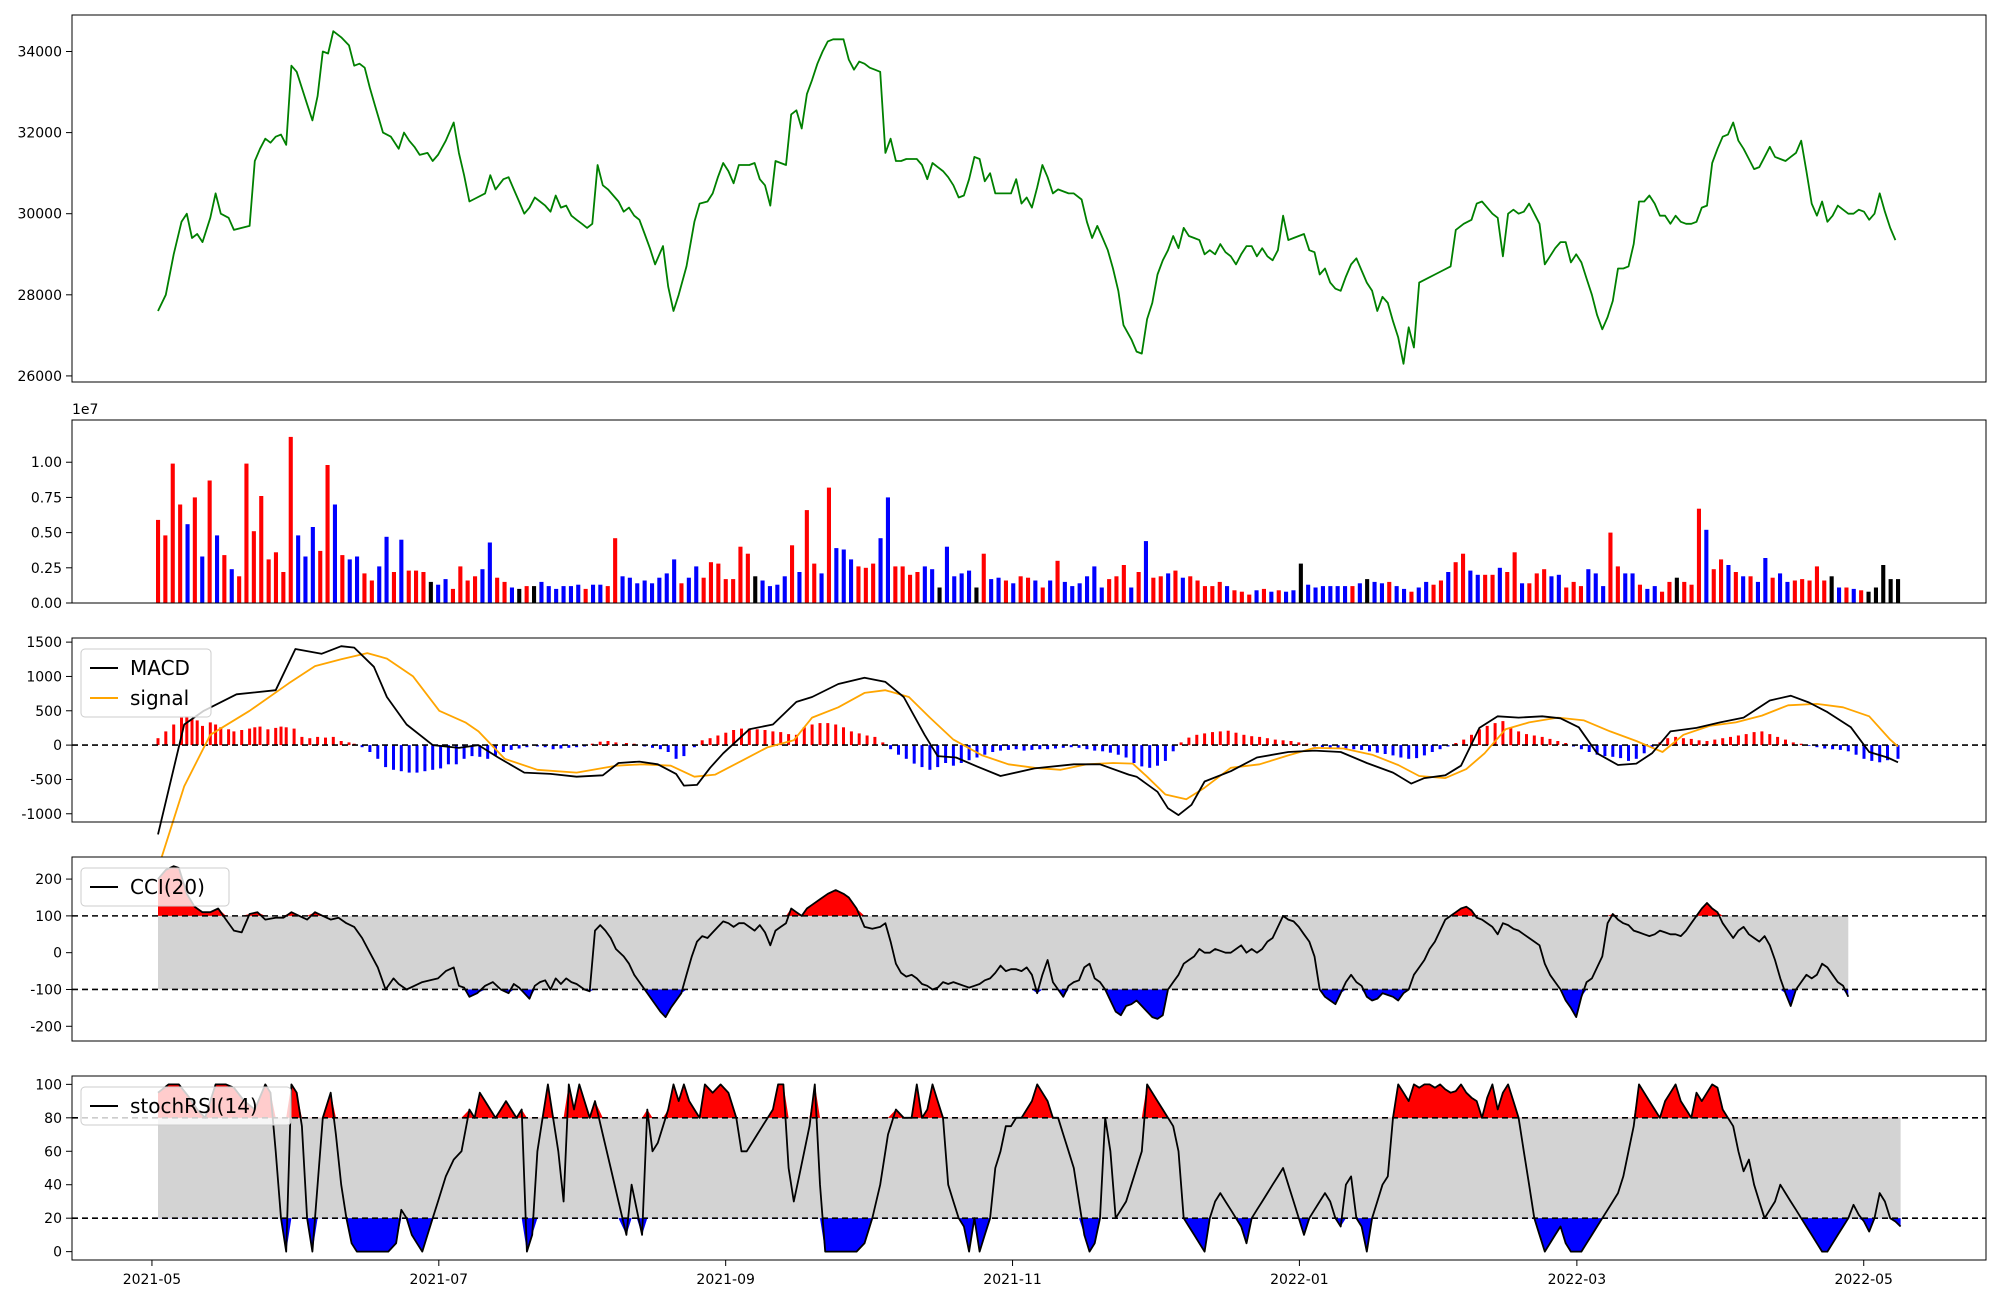 This screenshot has height=1300, width=2000. What do you see at coordinates (57, 746) in the screenshot?
I see `macd-ytick-label: 0` at bounding box center [57, 746].